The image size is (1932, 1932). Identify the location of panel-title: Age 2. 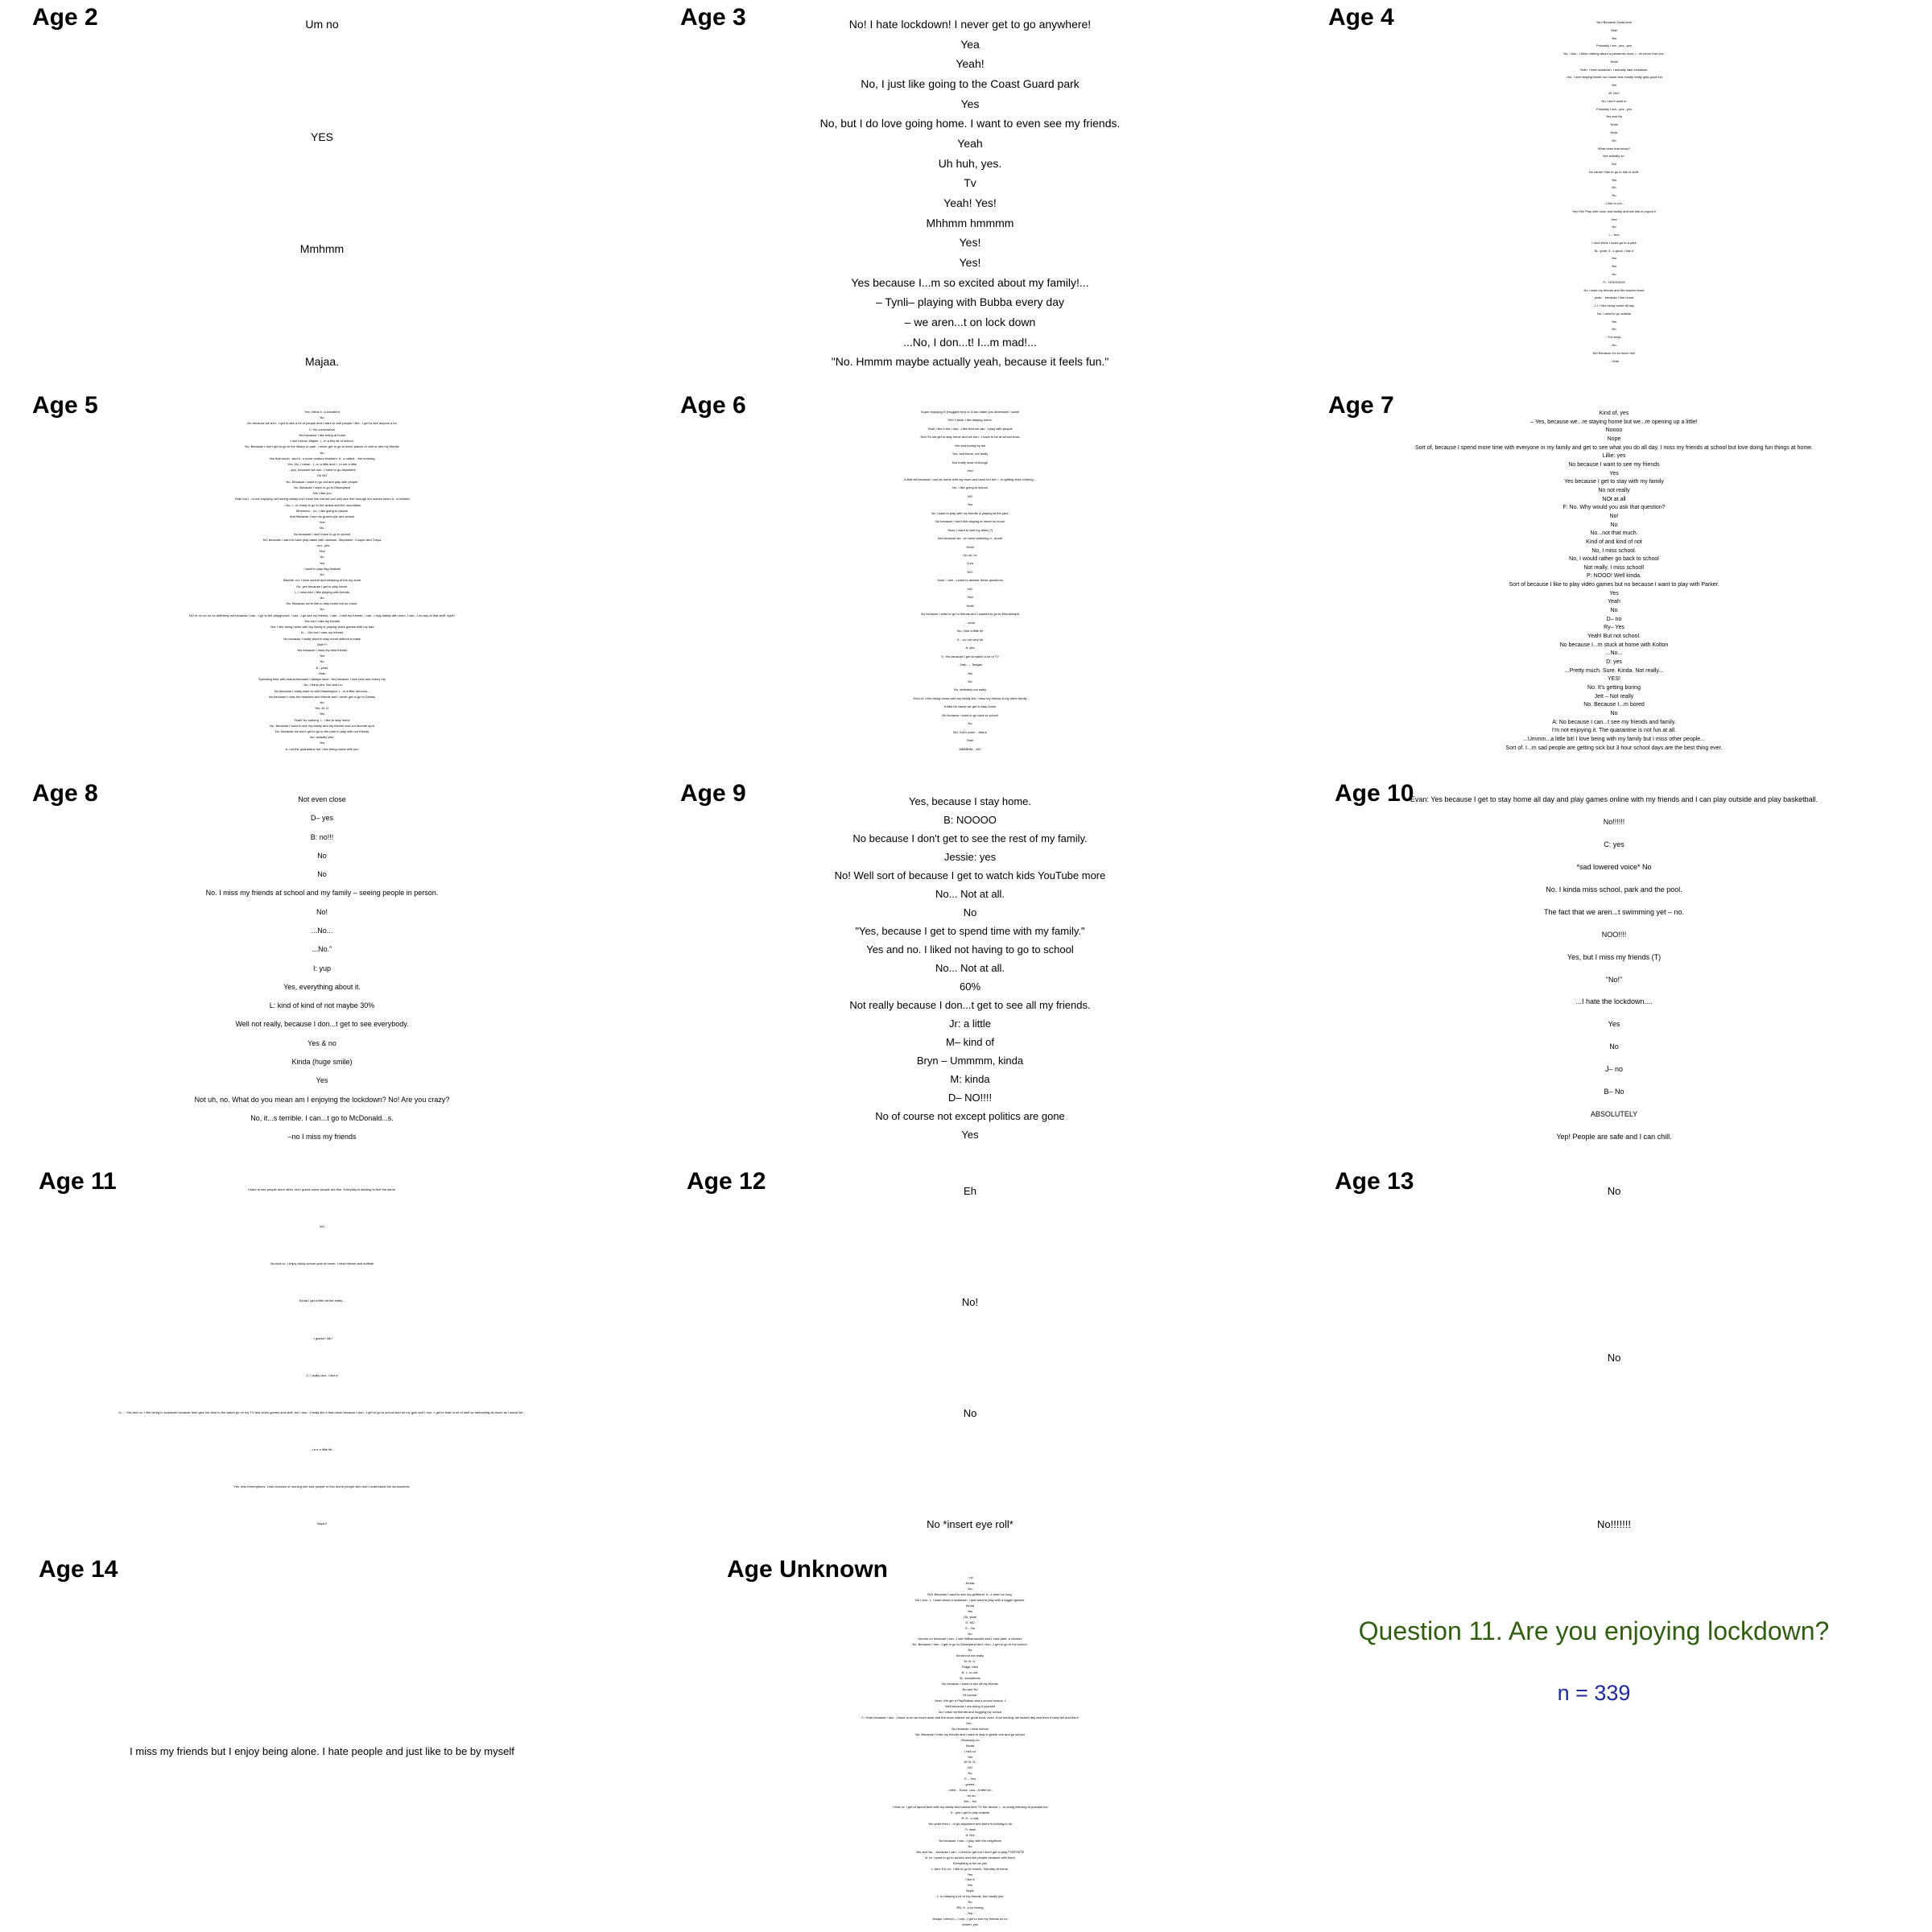
(65, 17).